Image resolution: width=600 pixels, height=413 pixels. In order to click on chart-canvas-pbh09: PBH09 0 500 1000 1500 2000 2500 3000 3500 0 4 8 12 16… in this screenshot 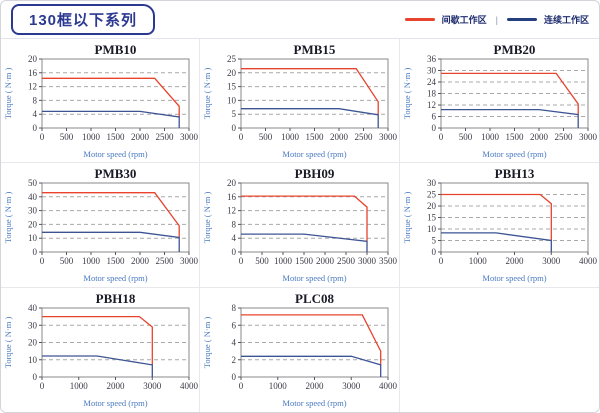, I will do `click(299, 224)`.